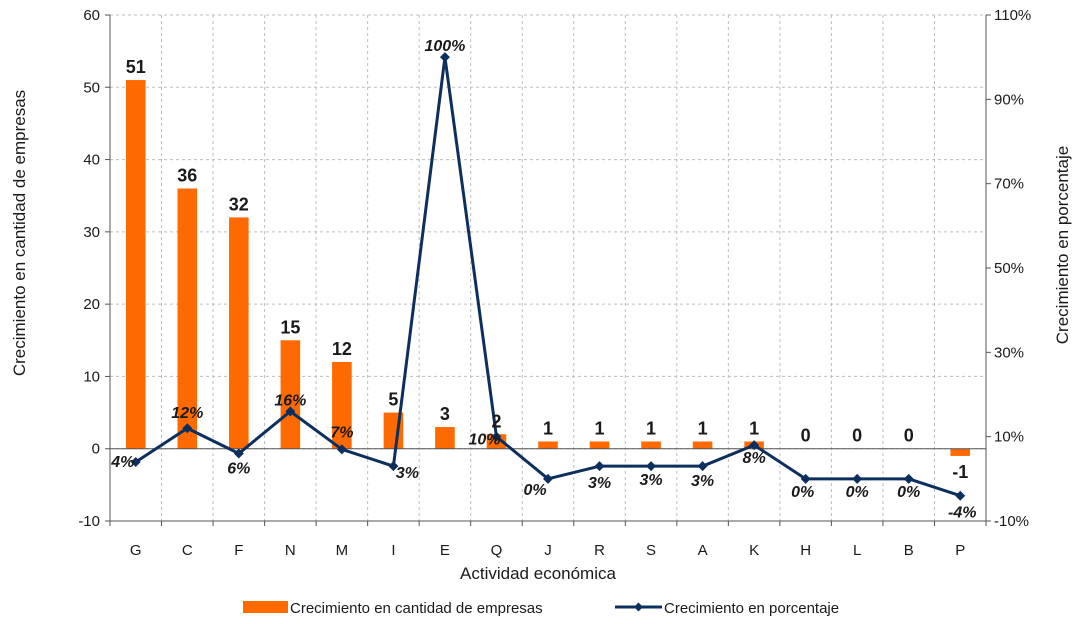 This screenshot has height=624, width=1081. Describe the element at coordinates (534, 490) in the screenshot. I see `percent-label-J: 0%` at that location.